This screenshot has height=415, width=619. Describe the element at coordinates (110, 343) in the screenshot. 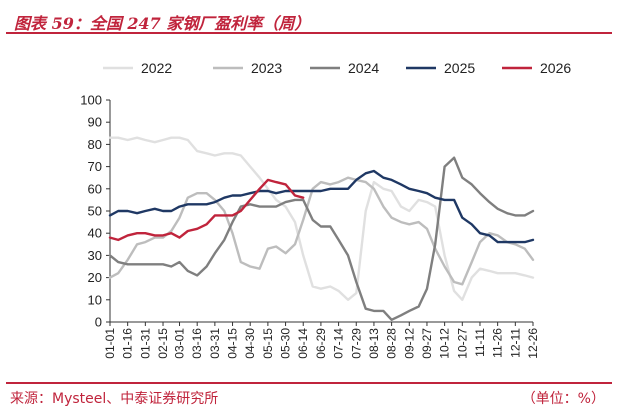

I see `x-tick-label: 01-01` at that location.